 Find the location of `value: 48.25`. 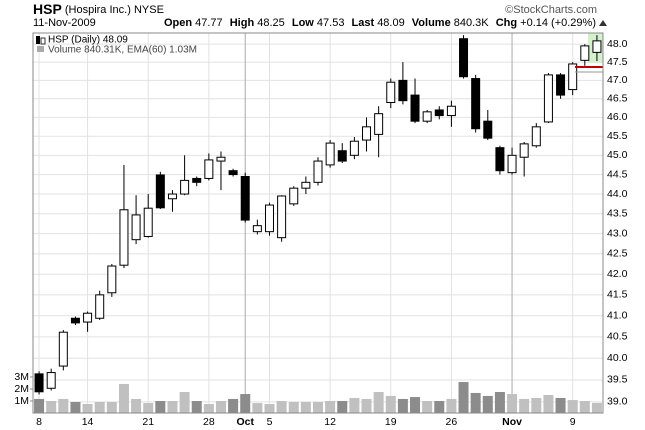

value: 48.25 is located at coordinates (271, 23).